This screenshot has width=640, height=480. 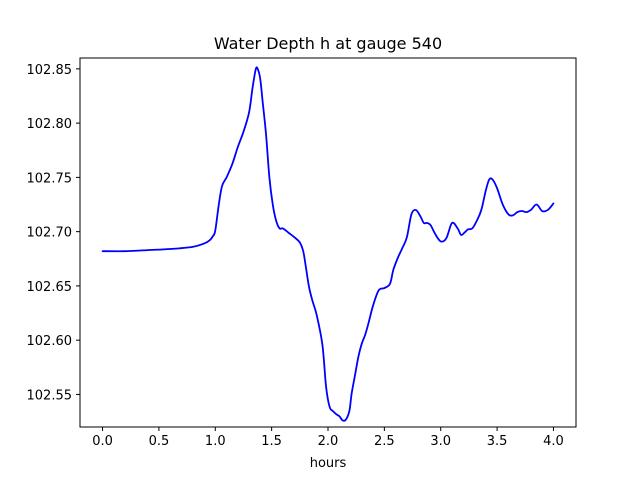 I want to click on y-tick-label: 102.65, so click(x=50, y=287).